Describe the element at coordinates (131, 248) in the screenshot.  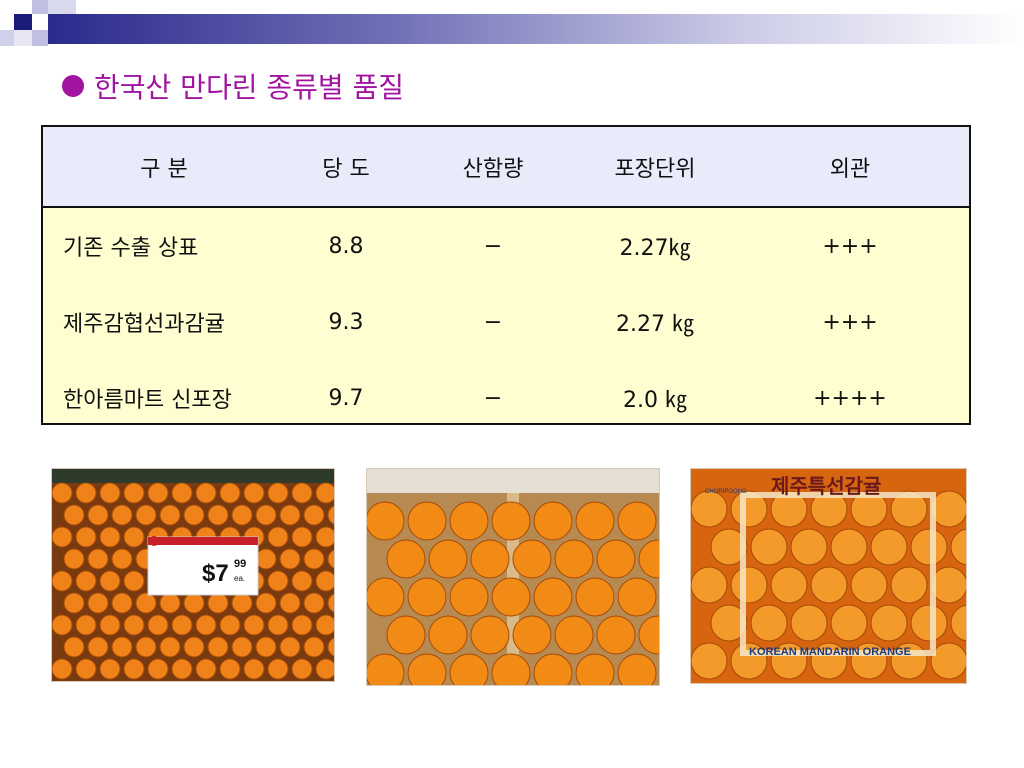
I see `cell-category: 기존 수출 상표` at that location.